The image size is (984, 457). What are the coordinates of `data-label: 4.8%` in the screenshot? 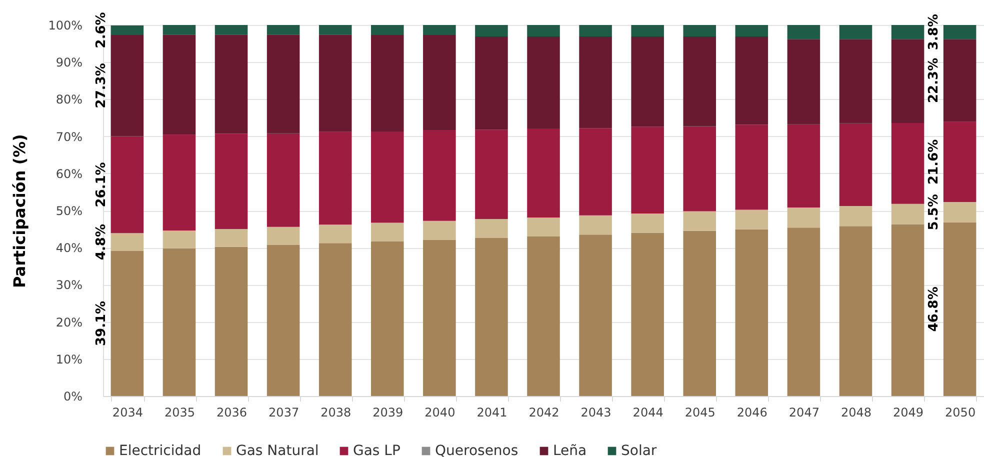 It's located at (101, 242).